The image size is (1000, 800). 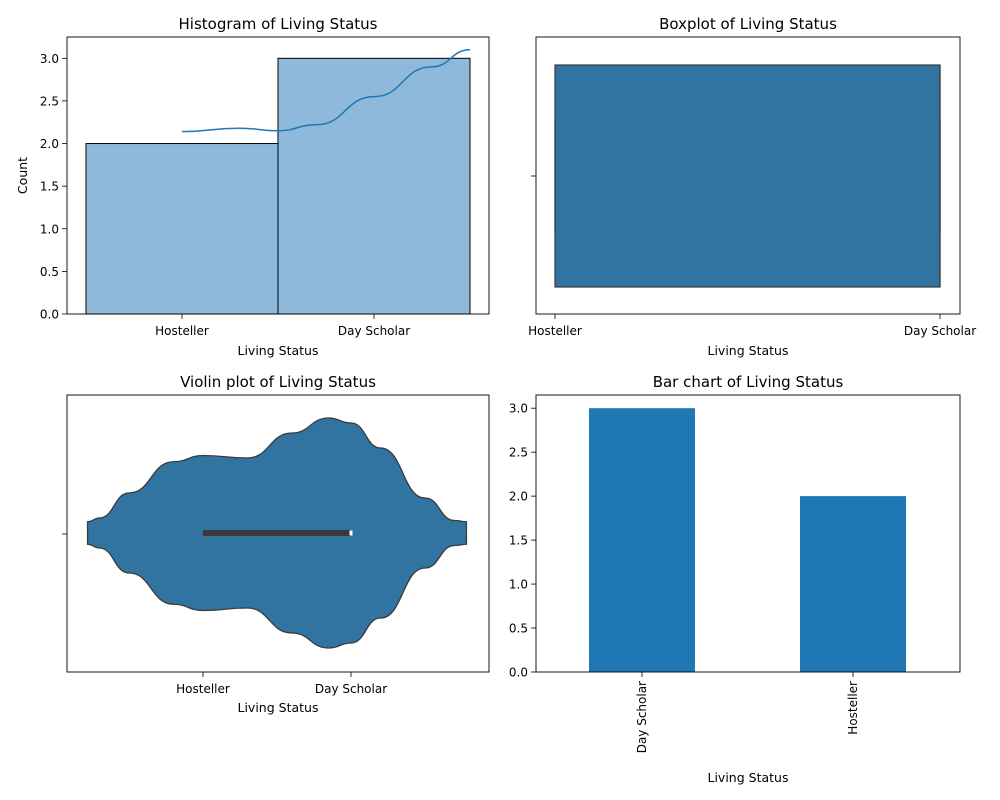 I want to click on barchart-y-tick-label: 0.0, so click(x=518, y=673).